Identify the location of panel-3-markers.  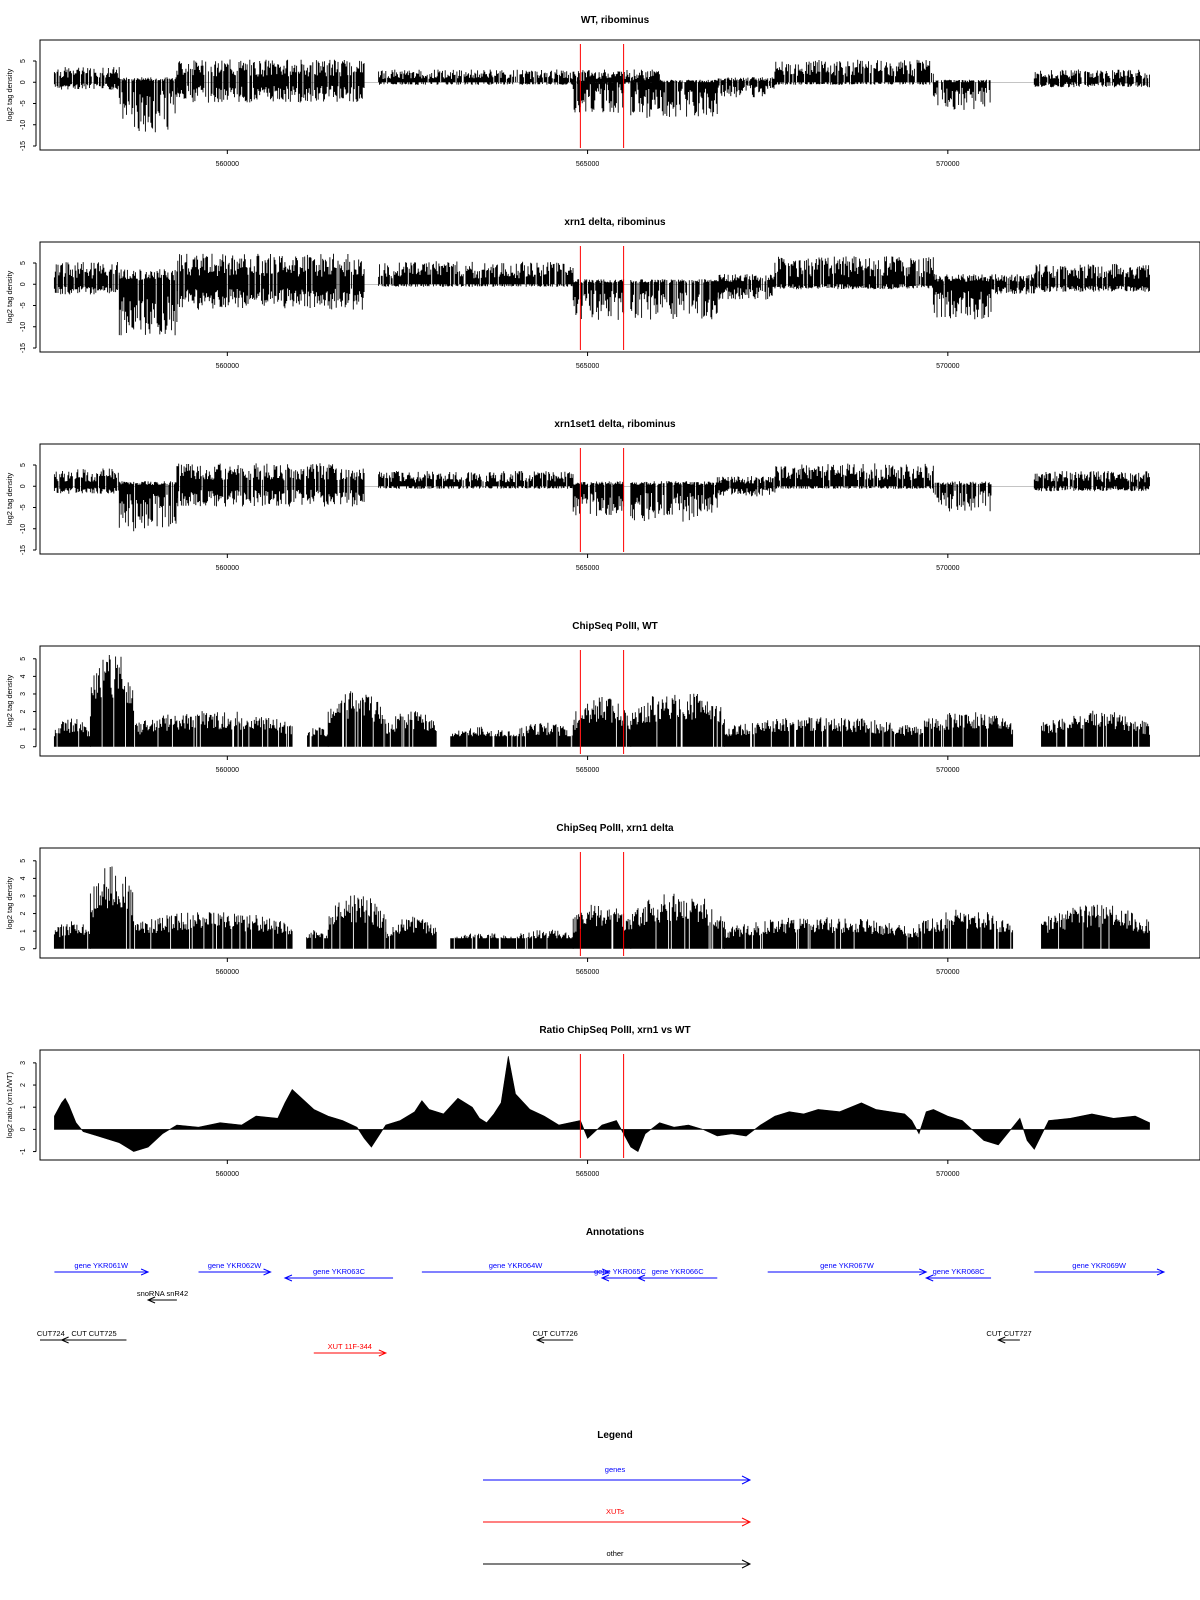
(602, 500).